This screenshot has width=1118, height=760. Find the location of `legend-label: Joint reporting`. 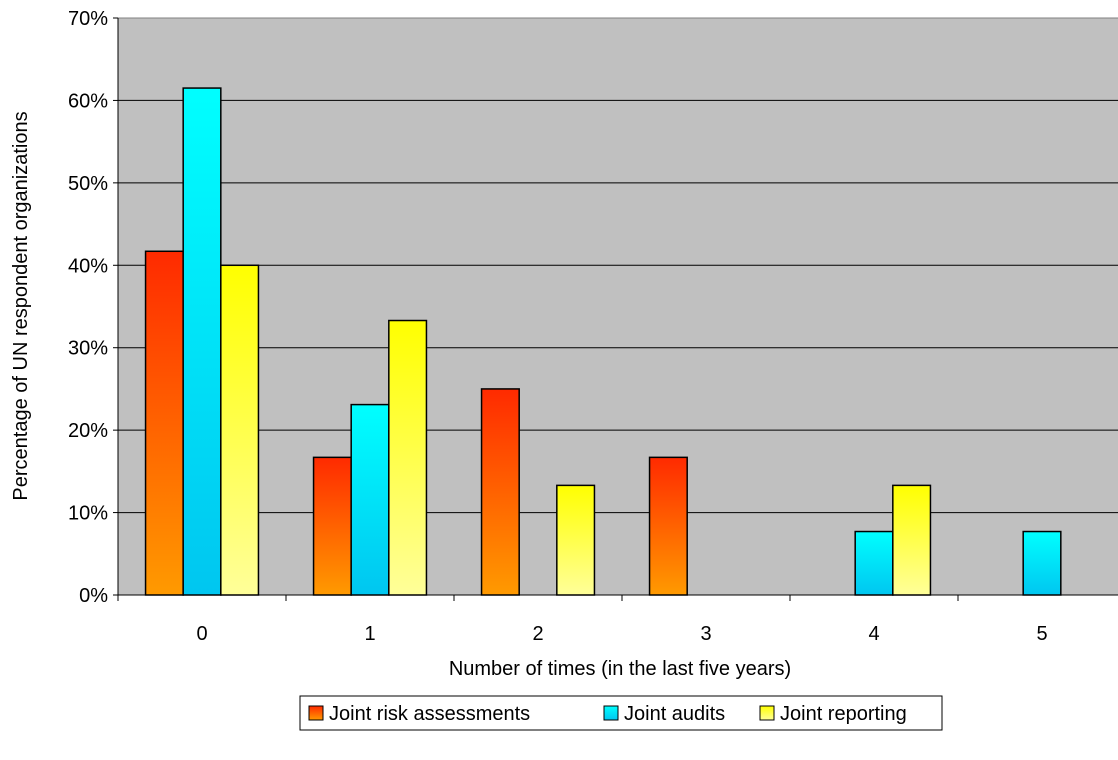

legend-label: Joint reporting is located at coordinates (843, 714).